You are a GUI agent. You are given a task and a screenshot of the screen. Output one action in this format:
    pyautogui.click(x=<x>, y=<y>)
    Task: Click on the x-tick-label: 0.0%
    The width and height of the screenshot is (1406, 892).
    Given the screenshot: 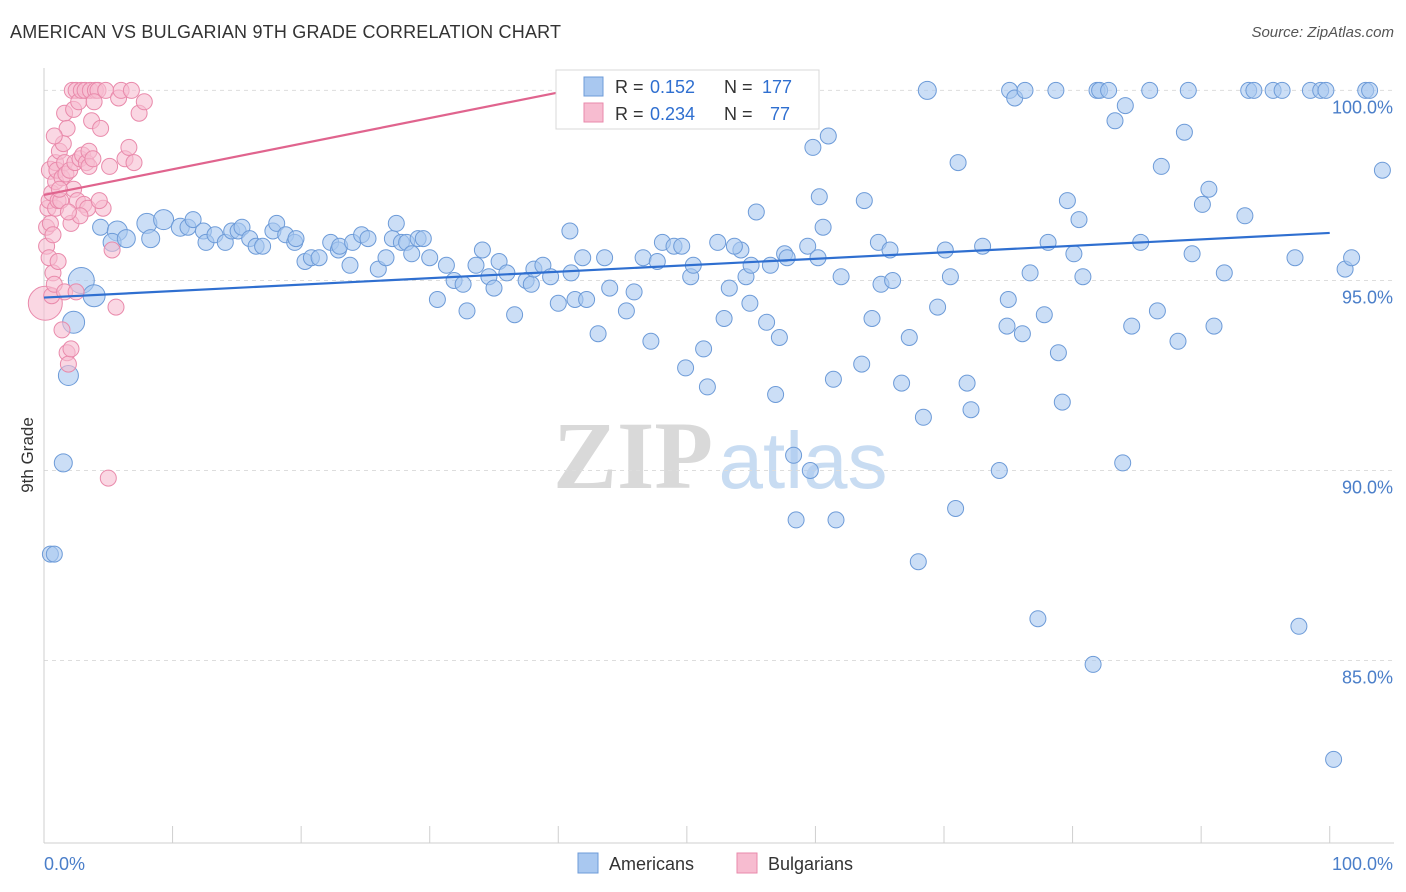 What is the action you would take?
    pyautogui.click(x=64, y=864)
    